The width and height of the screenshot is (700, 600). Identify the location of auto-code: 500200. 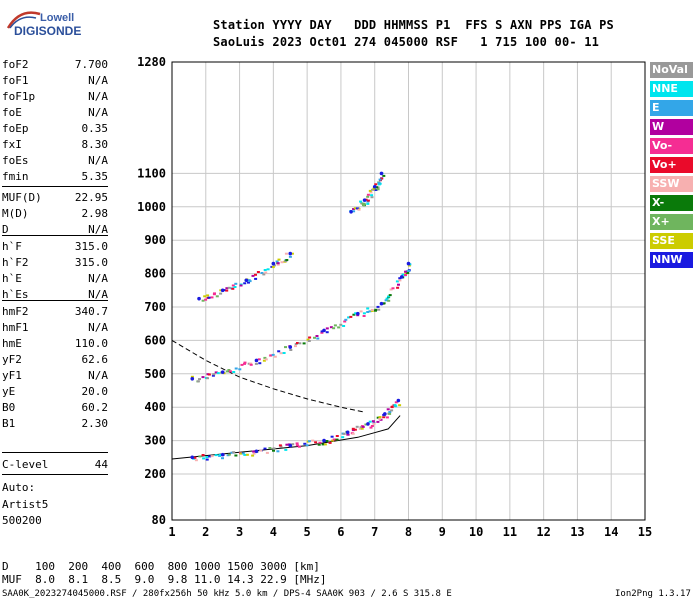
(22, 520).